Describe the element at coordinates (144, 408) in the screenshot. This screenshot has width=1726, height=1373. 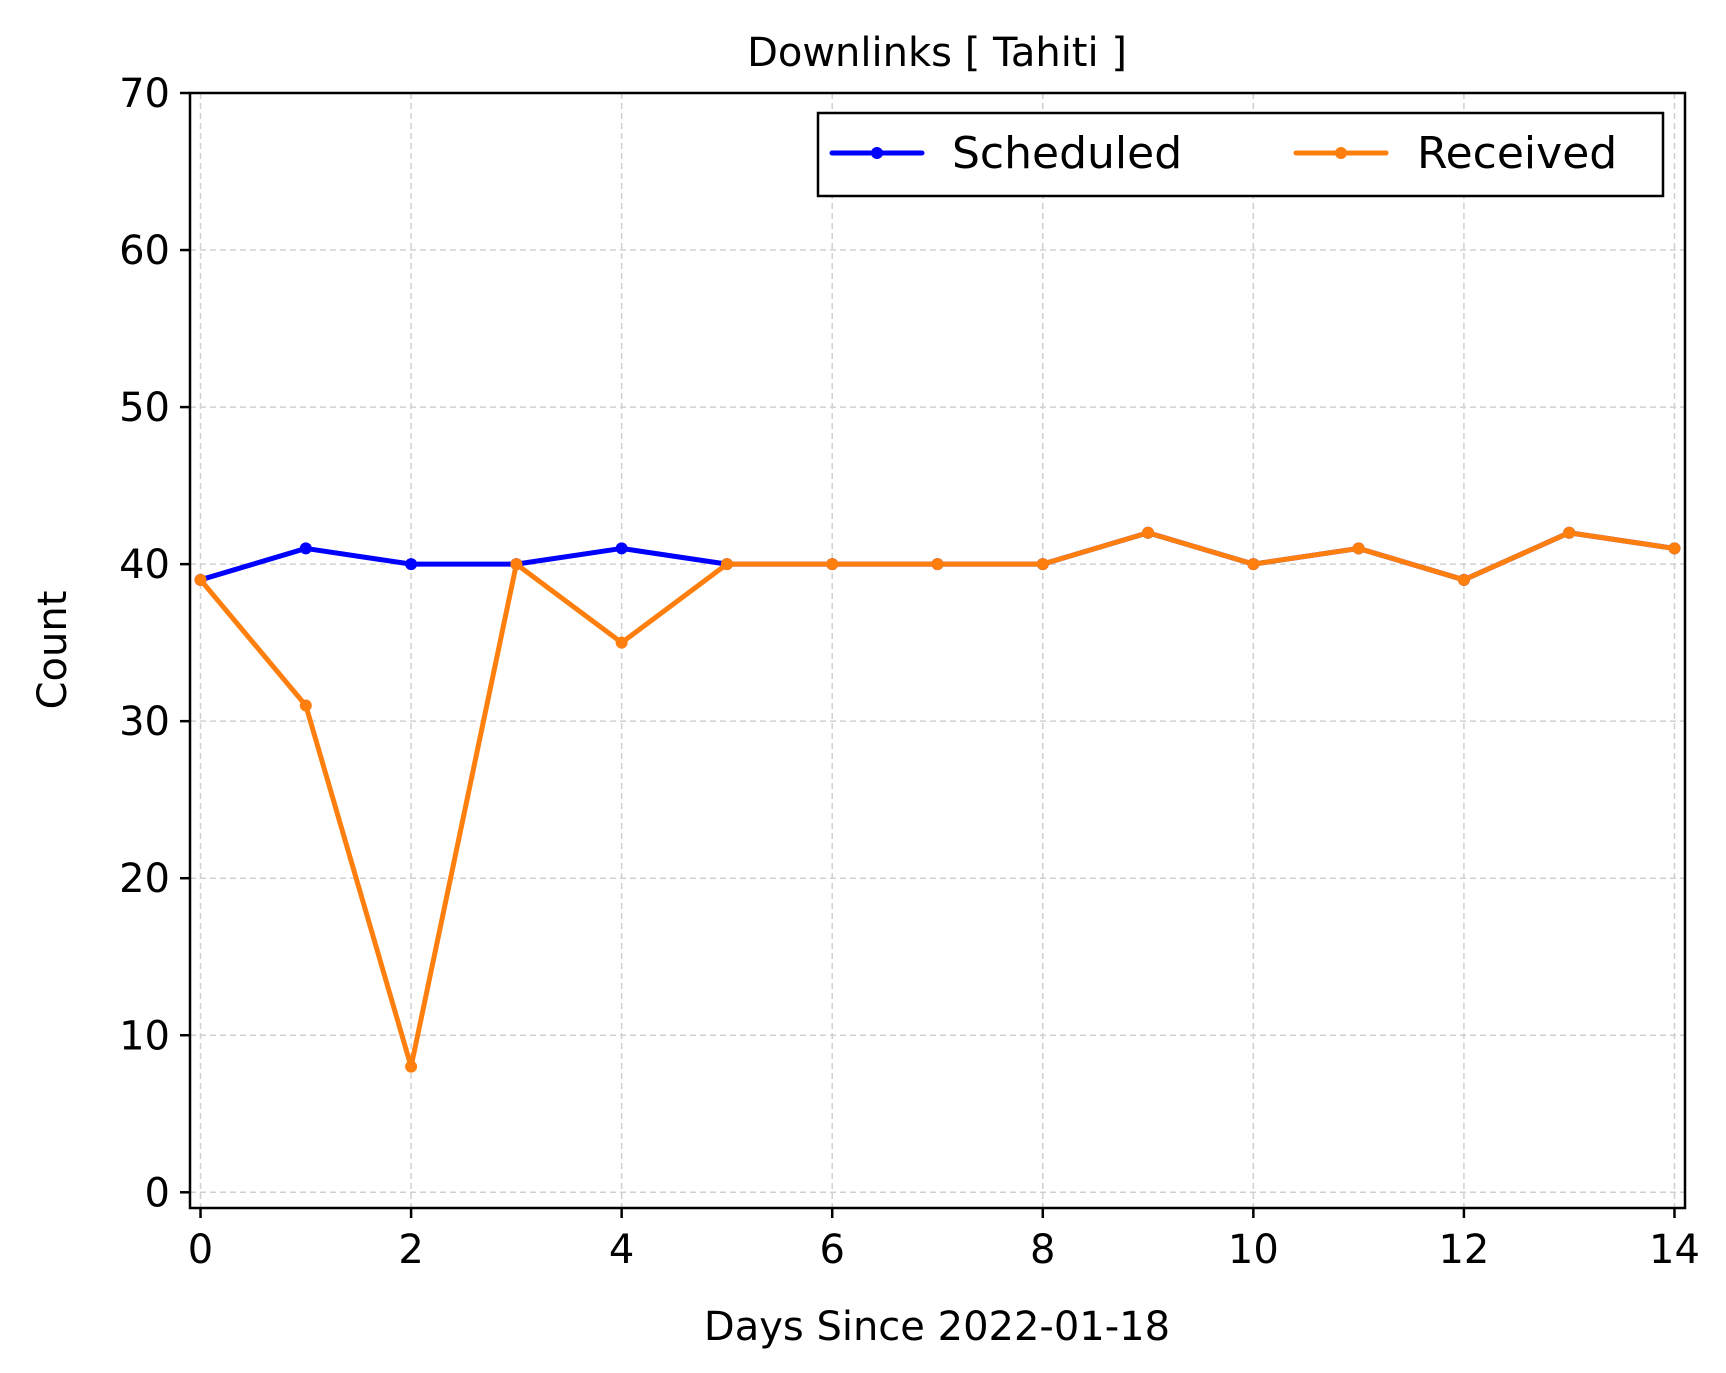
I see `y-tick-label: 50` at that location.